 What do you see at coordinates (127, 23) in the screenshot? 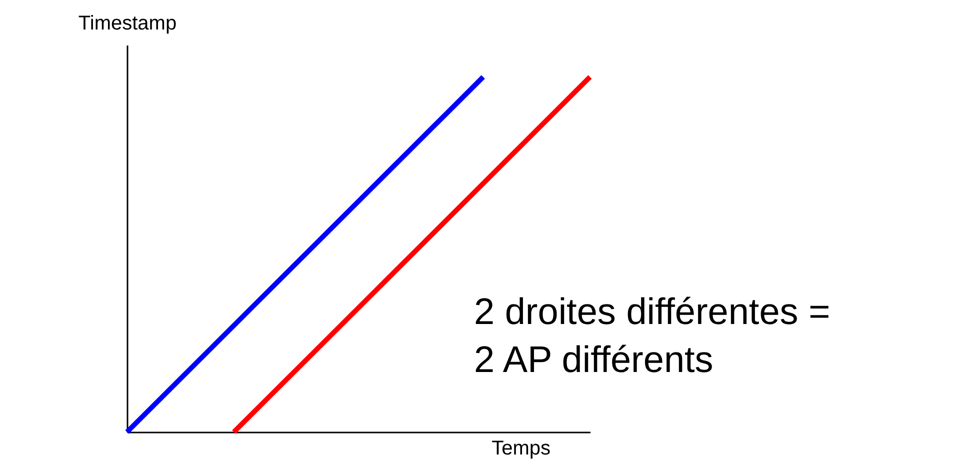
I see `y-axis-title: Timestamp` at bounding box center [127, 23].